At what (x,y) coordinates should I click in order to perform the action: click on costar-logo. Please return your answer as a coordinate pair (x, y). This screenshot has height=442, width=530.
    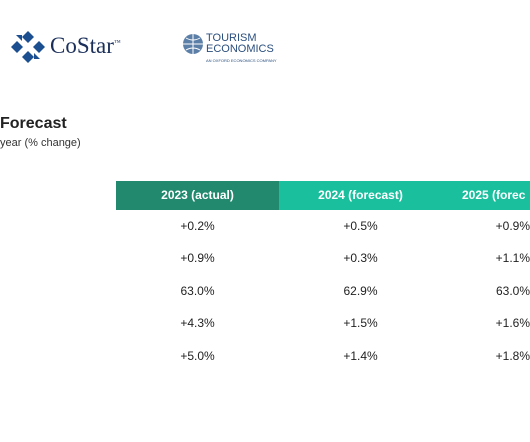
    Looking at the image, I should click on (28, 47).